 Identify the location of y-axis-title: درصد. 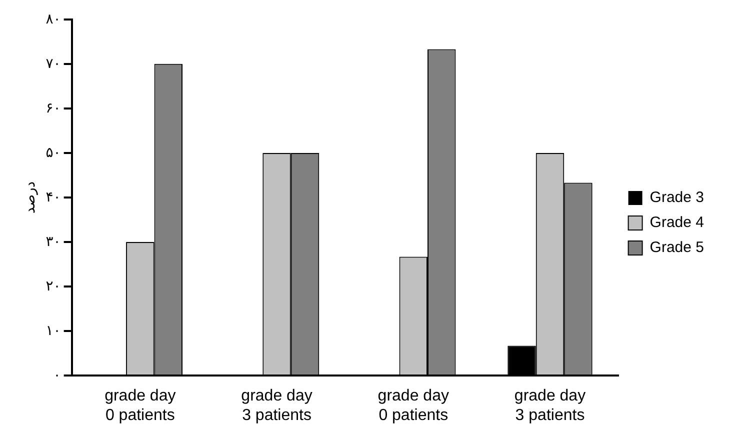
(29, 197).